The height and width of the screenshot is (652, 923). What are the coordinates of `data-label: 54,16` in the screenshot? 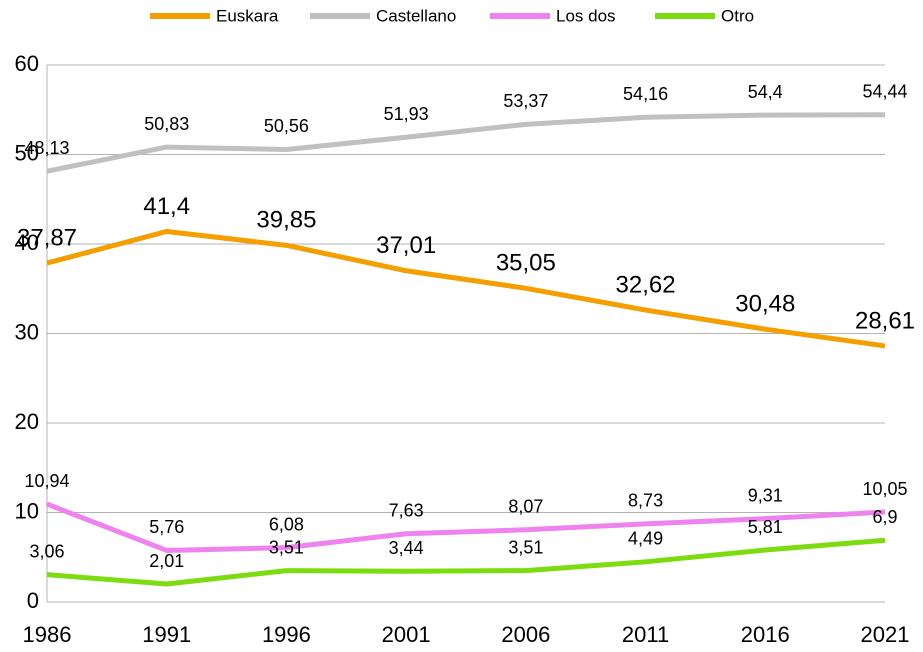 It's located at (645, 94).